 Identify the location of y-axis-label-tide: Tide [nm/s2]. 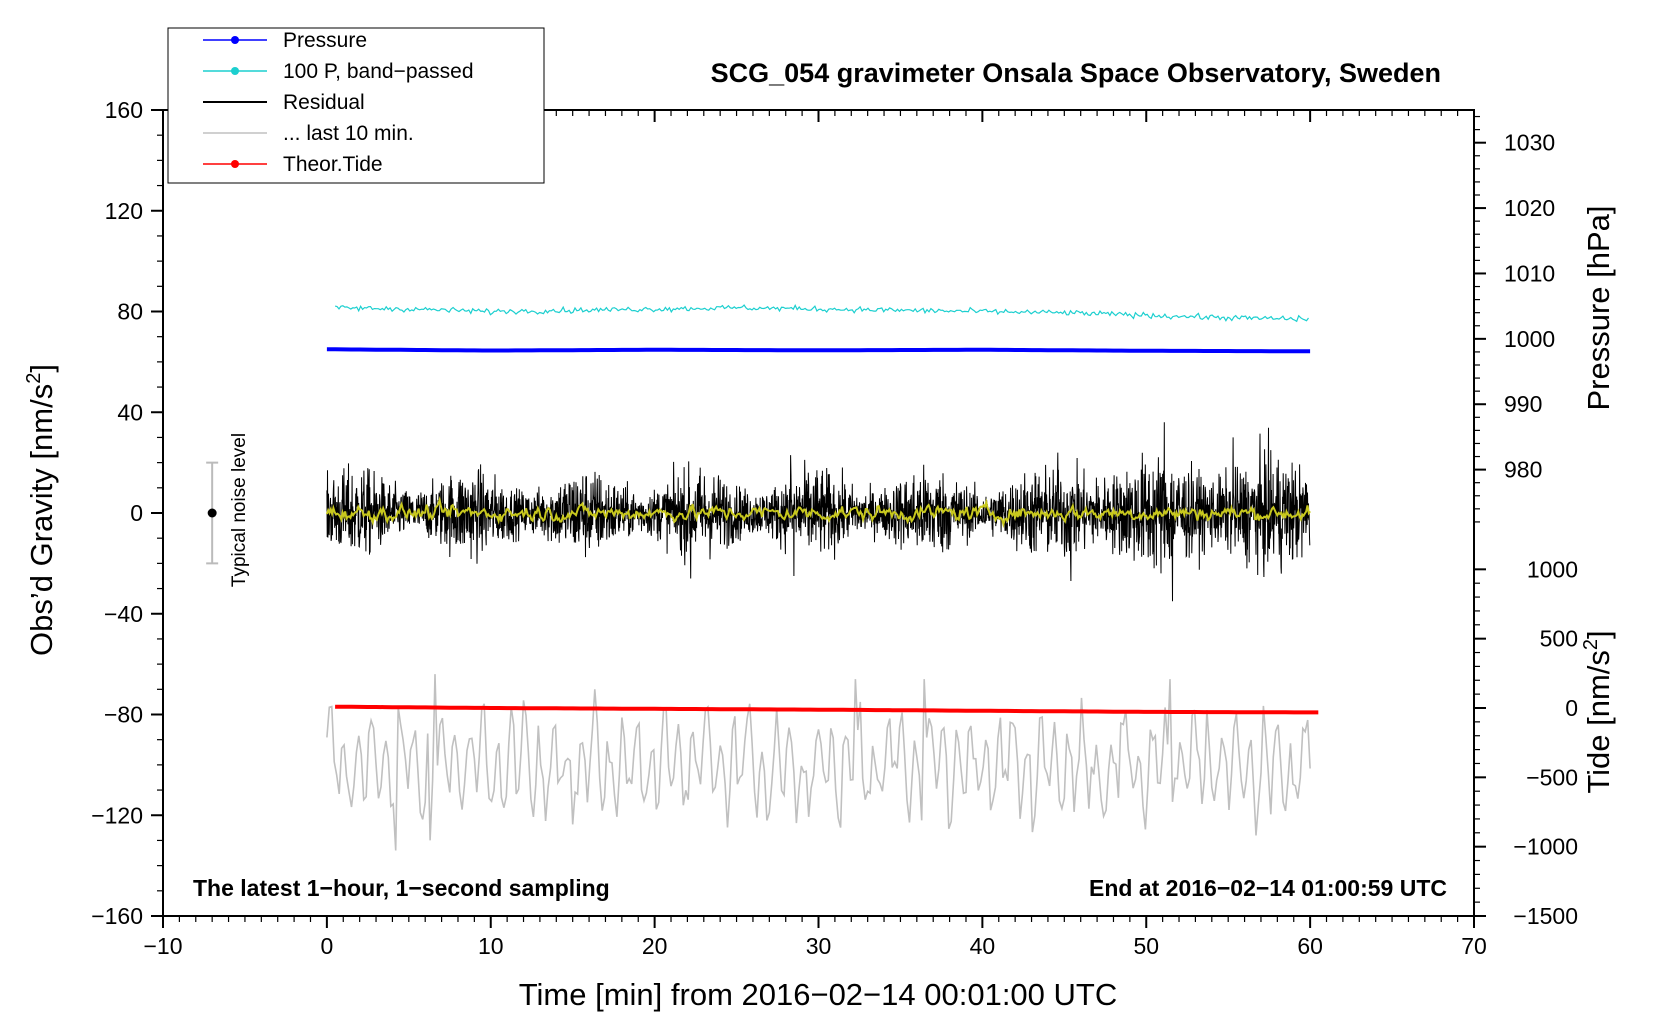
(1598, 711).